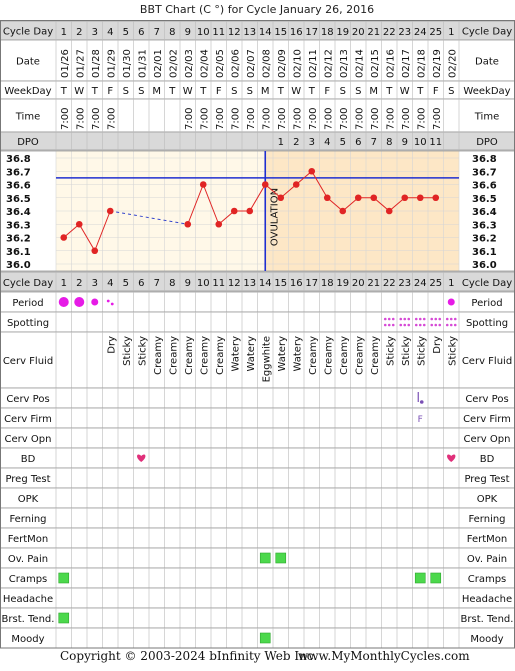  What do you see at coordinates (486, 303) in the screenshot?
I see `symptom-label-right-period: Period` at bounding box center [486, 303].